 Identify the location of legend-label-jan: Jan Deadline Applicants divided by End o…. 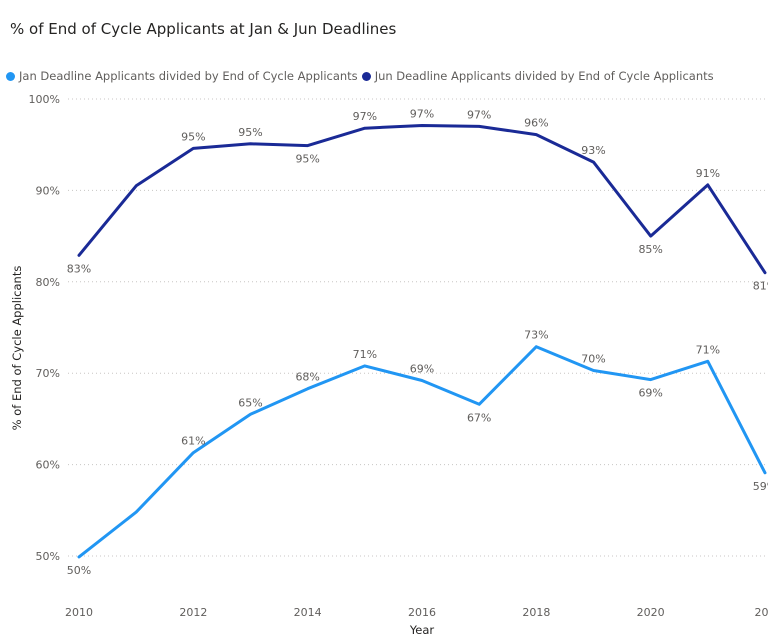
(188, 76).